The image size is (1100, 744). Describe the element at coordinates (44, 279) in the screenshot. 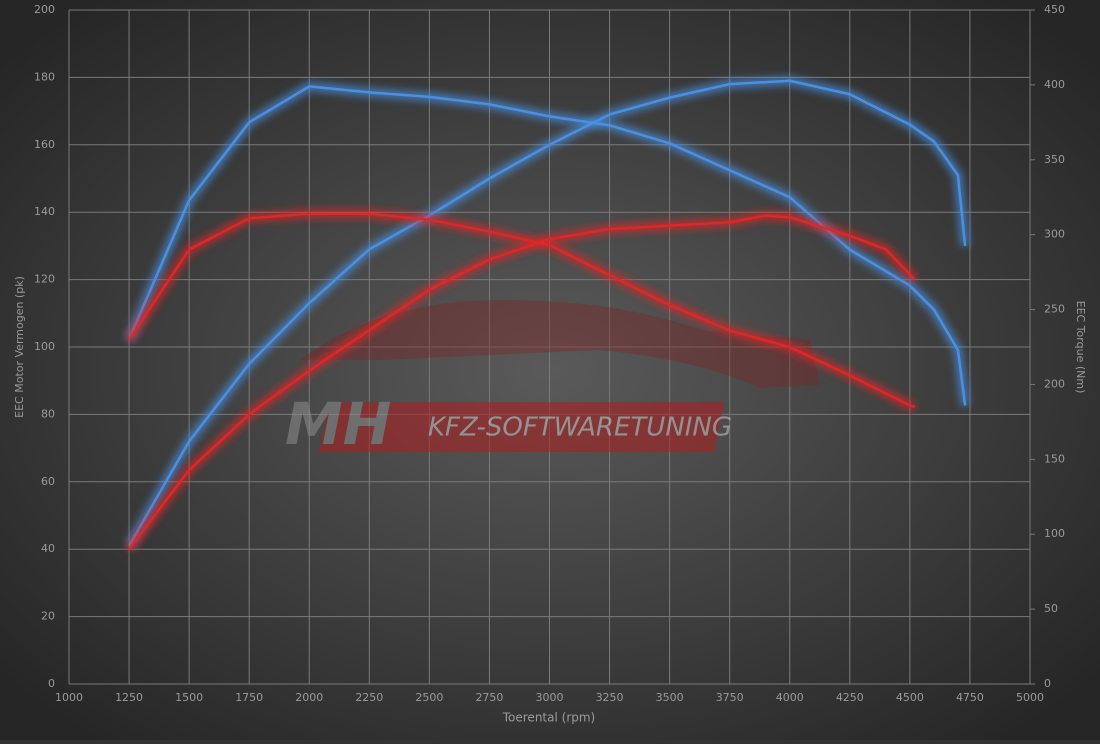

I see `y-tick-label: 120` at that location.